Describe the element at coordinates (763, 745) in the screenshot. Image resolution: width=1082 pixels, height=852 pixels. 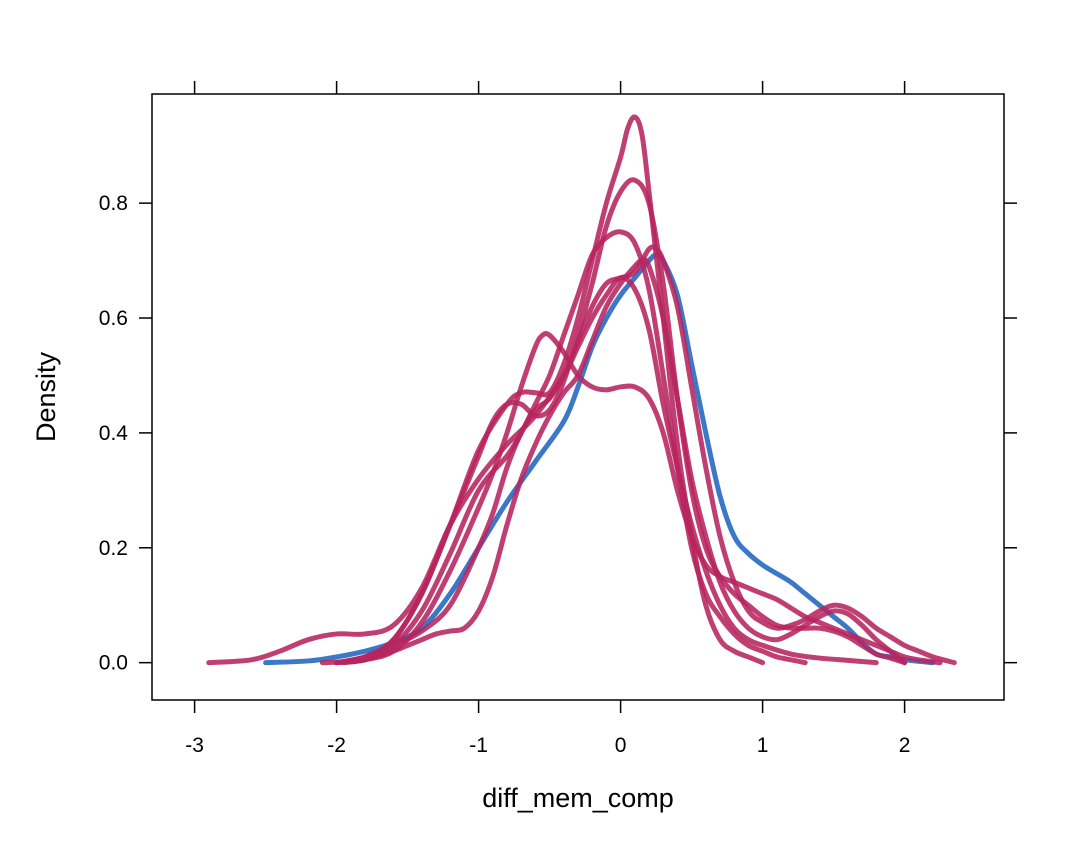
I see `x-tick-label: 1` at that location.